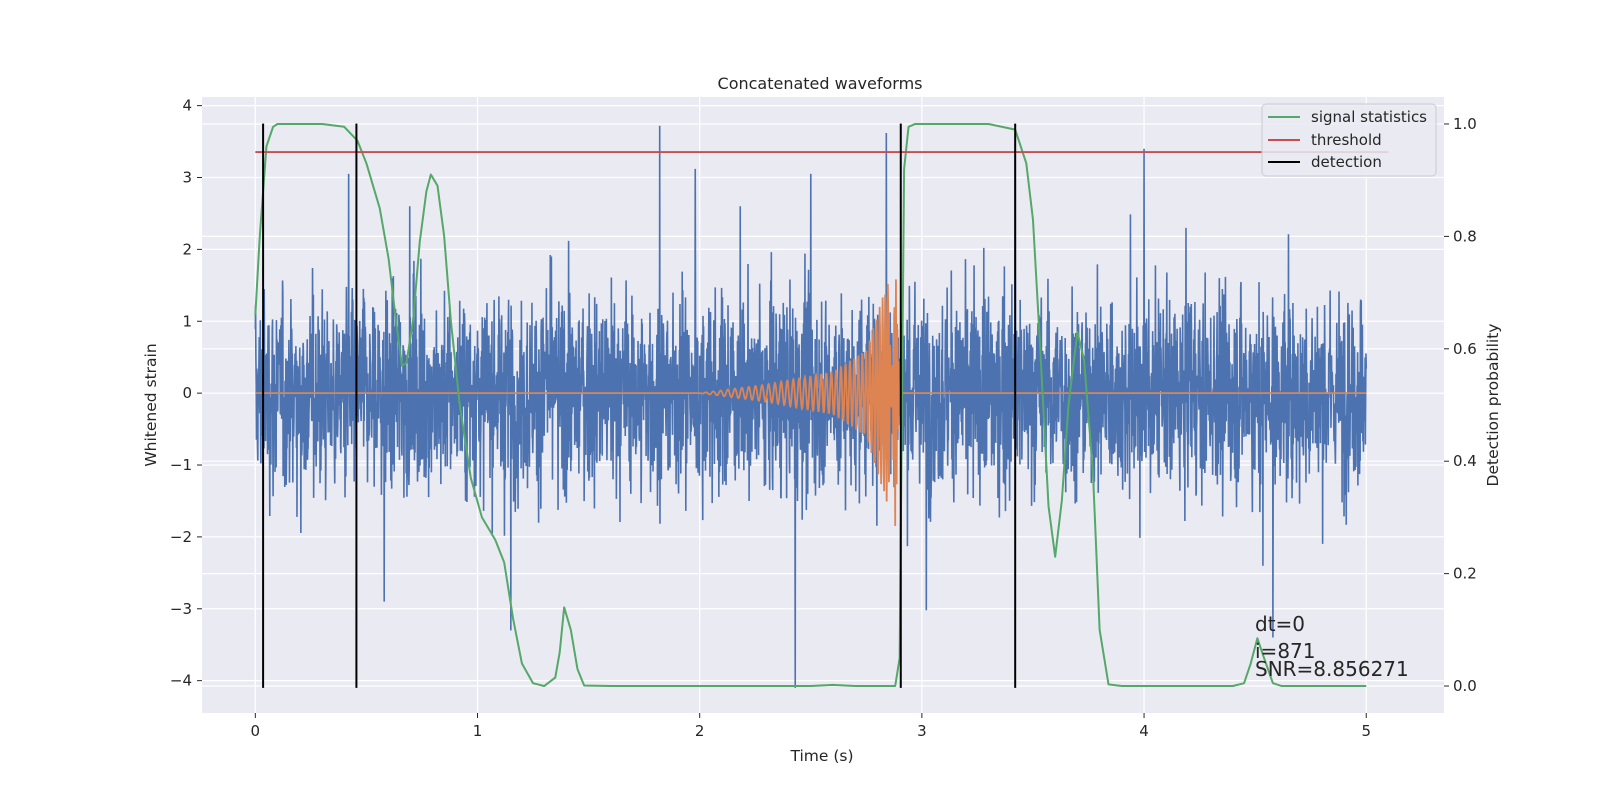 The width and height of the screenshot is (1600, 804). What do you see at coordinates (1465, 461) in the screenshot?
I see `y2-tick-label: 0.4` at bounding box center [1465, 461].